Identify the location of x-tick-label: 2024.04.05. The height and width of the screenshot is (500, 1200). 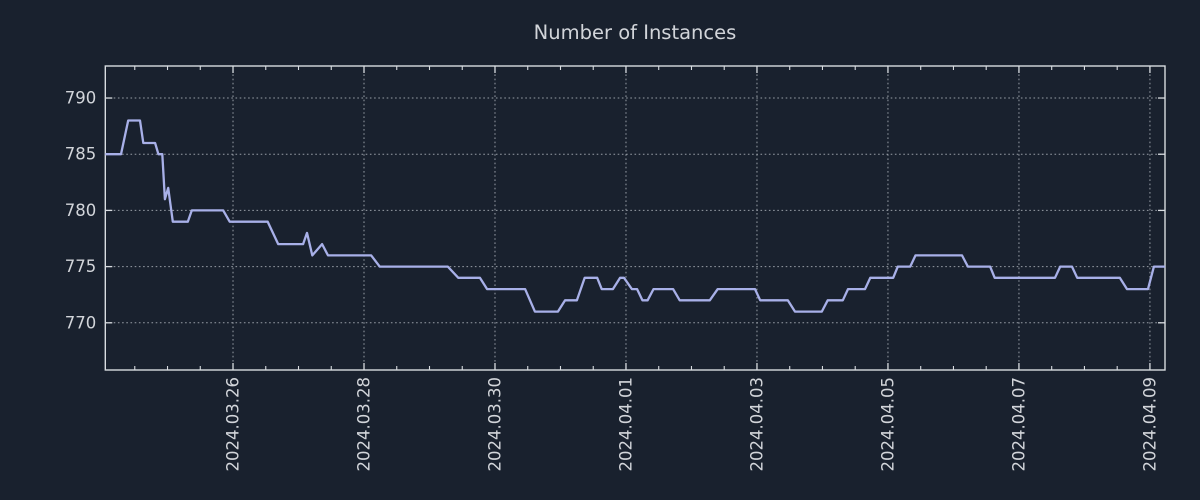
(887, 424).